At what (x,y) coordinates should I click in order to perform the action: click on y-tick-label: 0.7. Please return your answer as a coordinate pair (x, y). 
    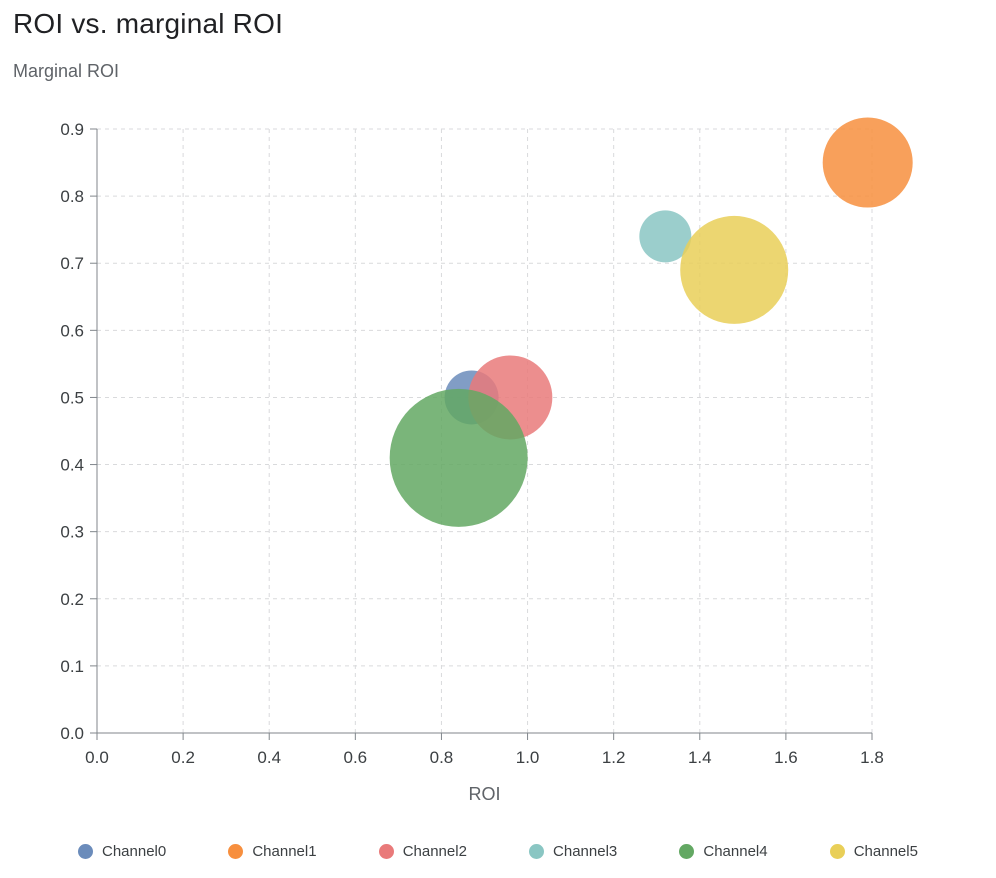
    Looking at the image, I should click on (72, 263).